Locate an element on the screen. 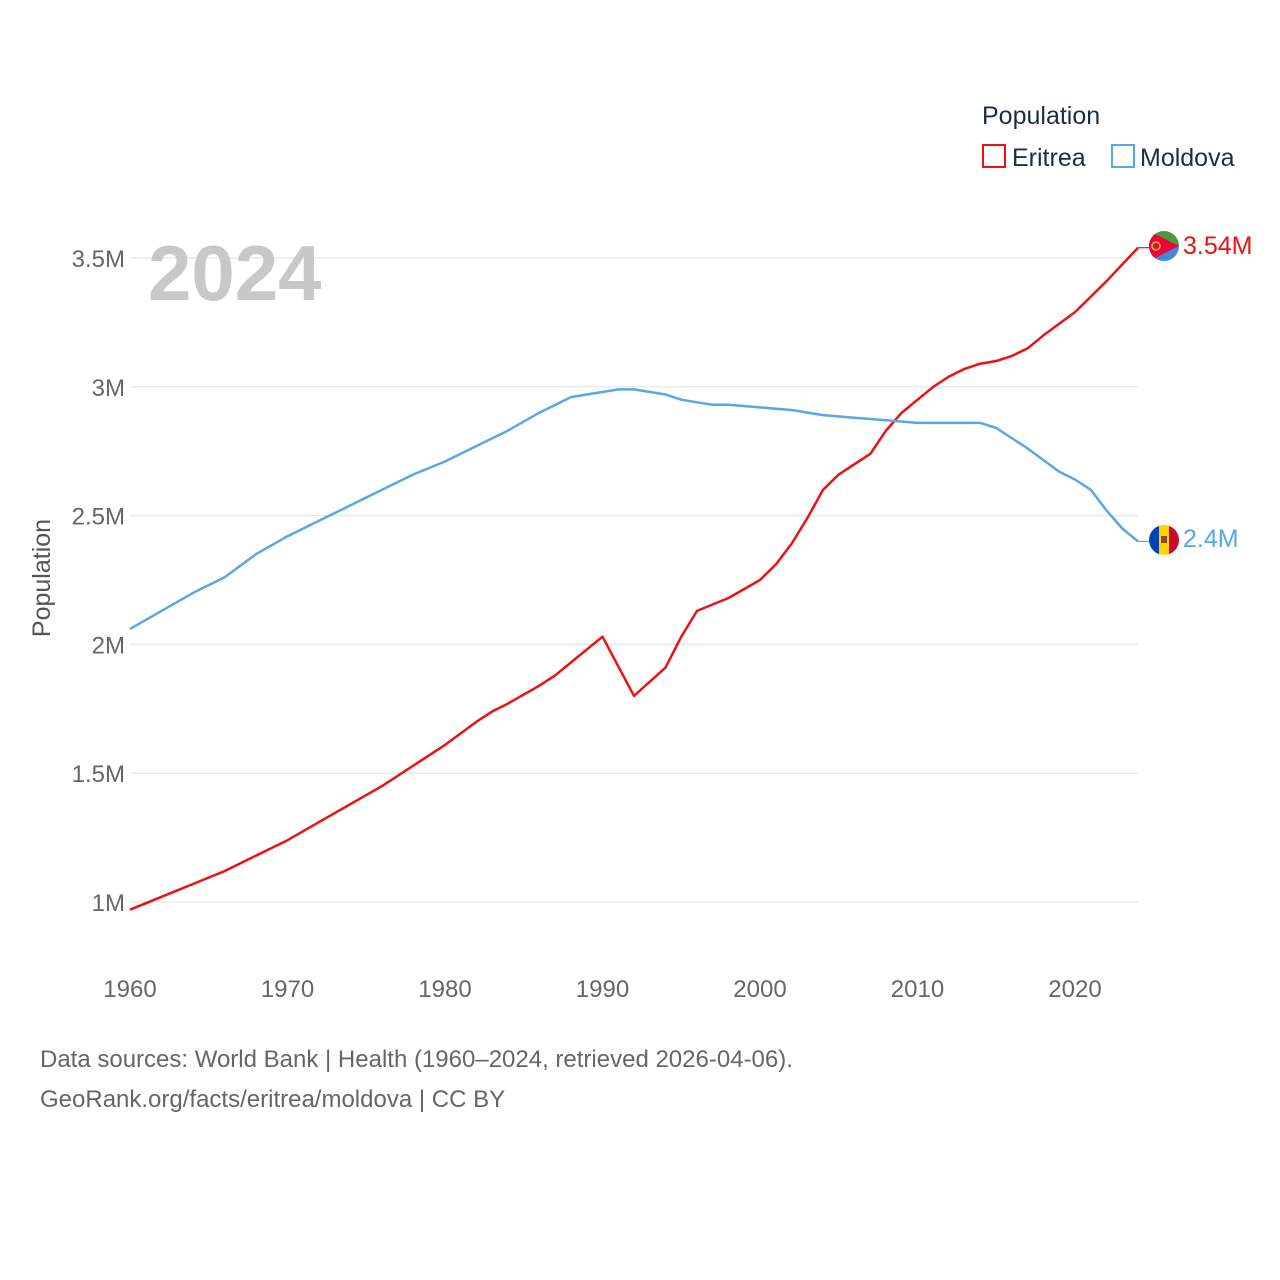 This screenshot has width=1280, height=1280. y-tick-label: 3.5M is located at coordinates (98, 259).